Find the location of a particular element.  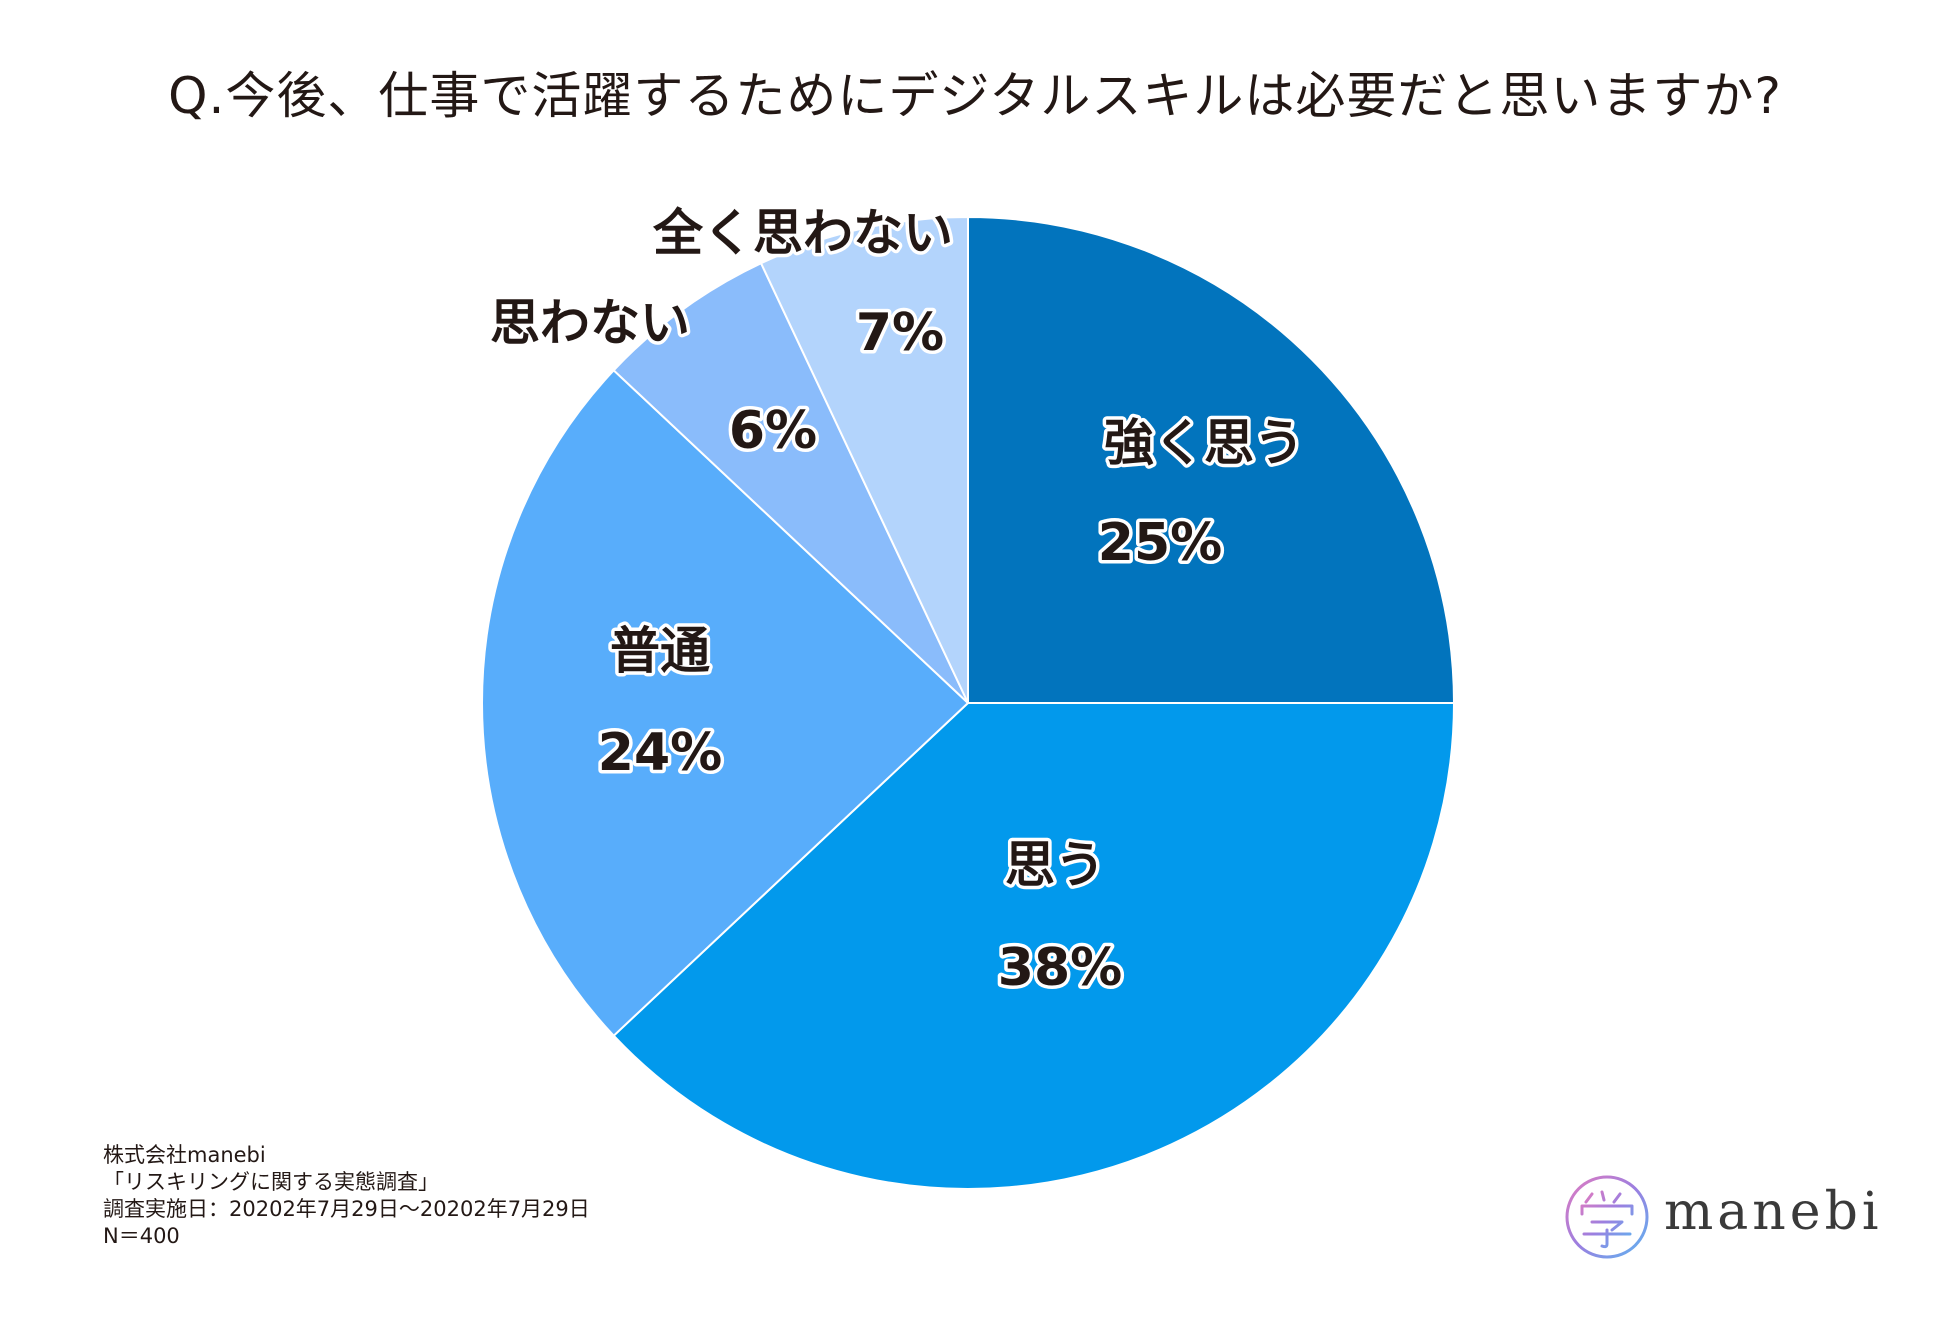

footnote-sample-size: N＝400 is located at coordinates (141, 1236).